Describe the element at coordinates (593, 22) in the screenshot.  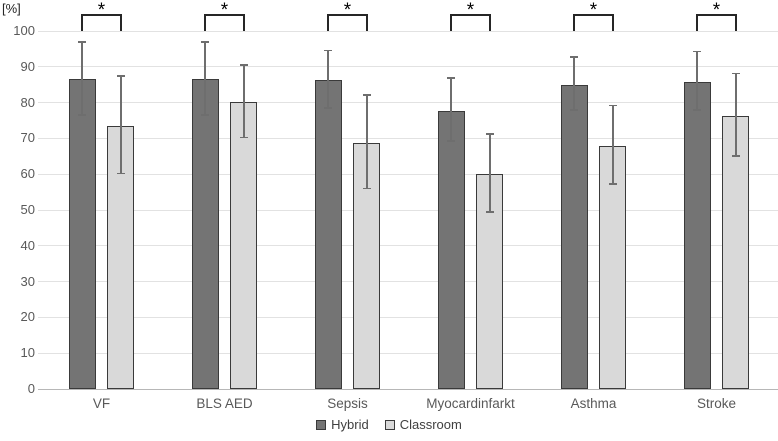
I see `significance-bracket-asthma` at that location.